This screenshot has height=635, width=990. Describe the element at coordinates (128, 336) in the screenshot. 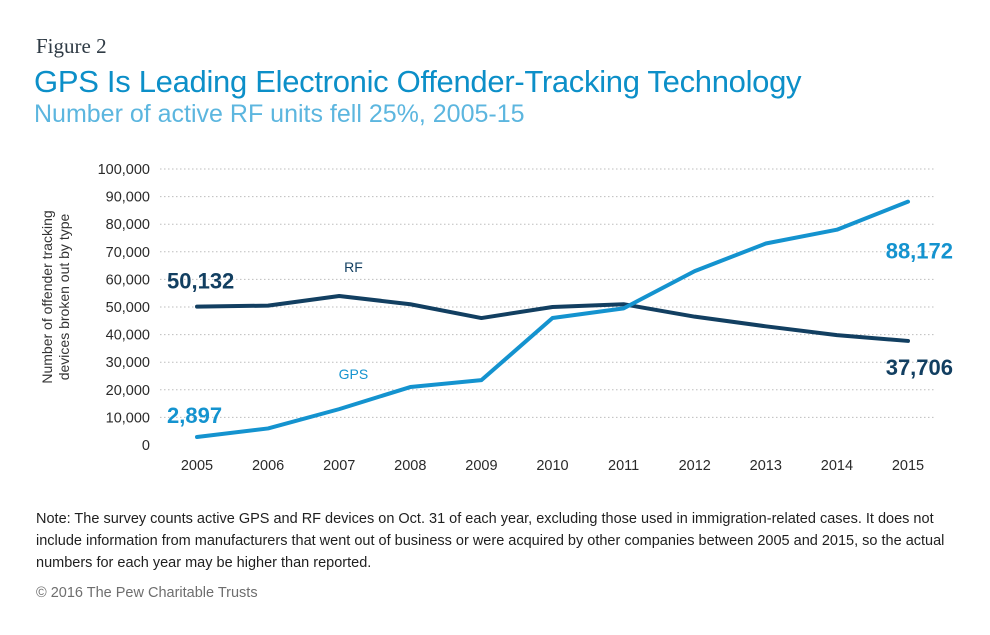

I see `y-tick-label: 40,000` at that location.